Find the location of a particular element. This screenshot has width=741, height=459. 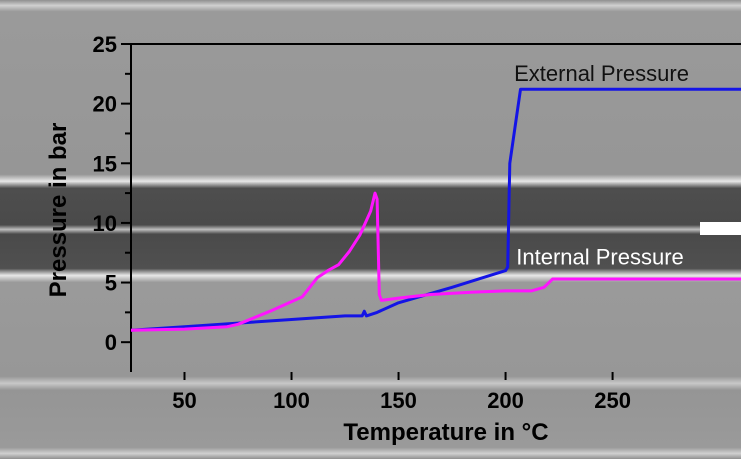

x-ticks: 50 100 150 200 250 is located at coordinates (401, 392).